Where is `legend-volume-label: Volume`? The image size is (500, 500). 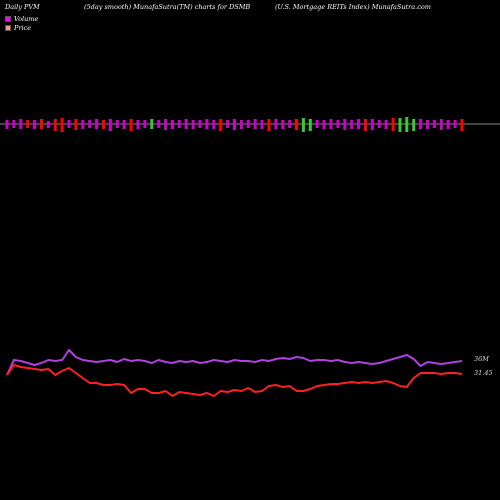
legend-volume-label: Volume is located at coordinates (26, 19).